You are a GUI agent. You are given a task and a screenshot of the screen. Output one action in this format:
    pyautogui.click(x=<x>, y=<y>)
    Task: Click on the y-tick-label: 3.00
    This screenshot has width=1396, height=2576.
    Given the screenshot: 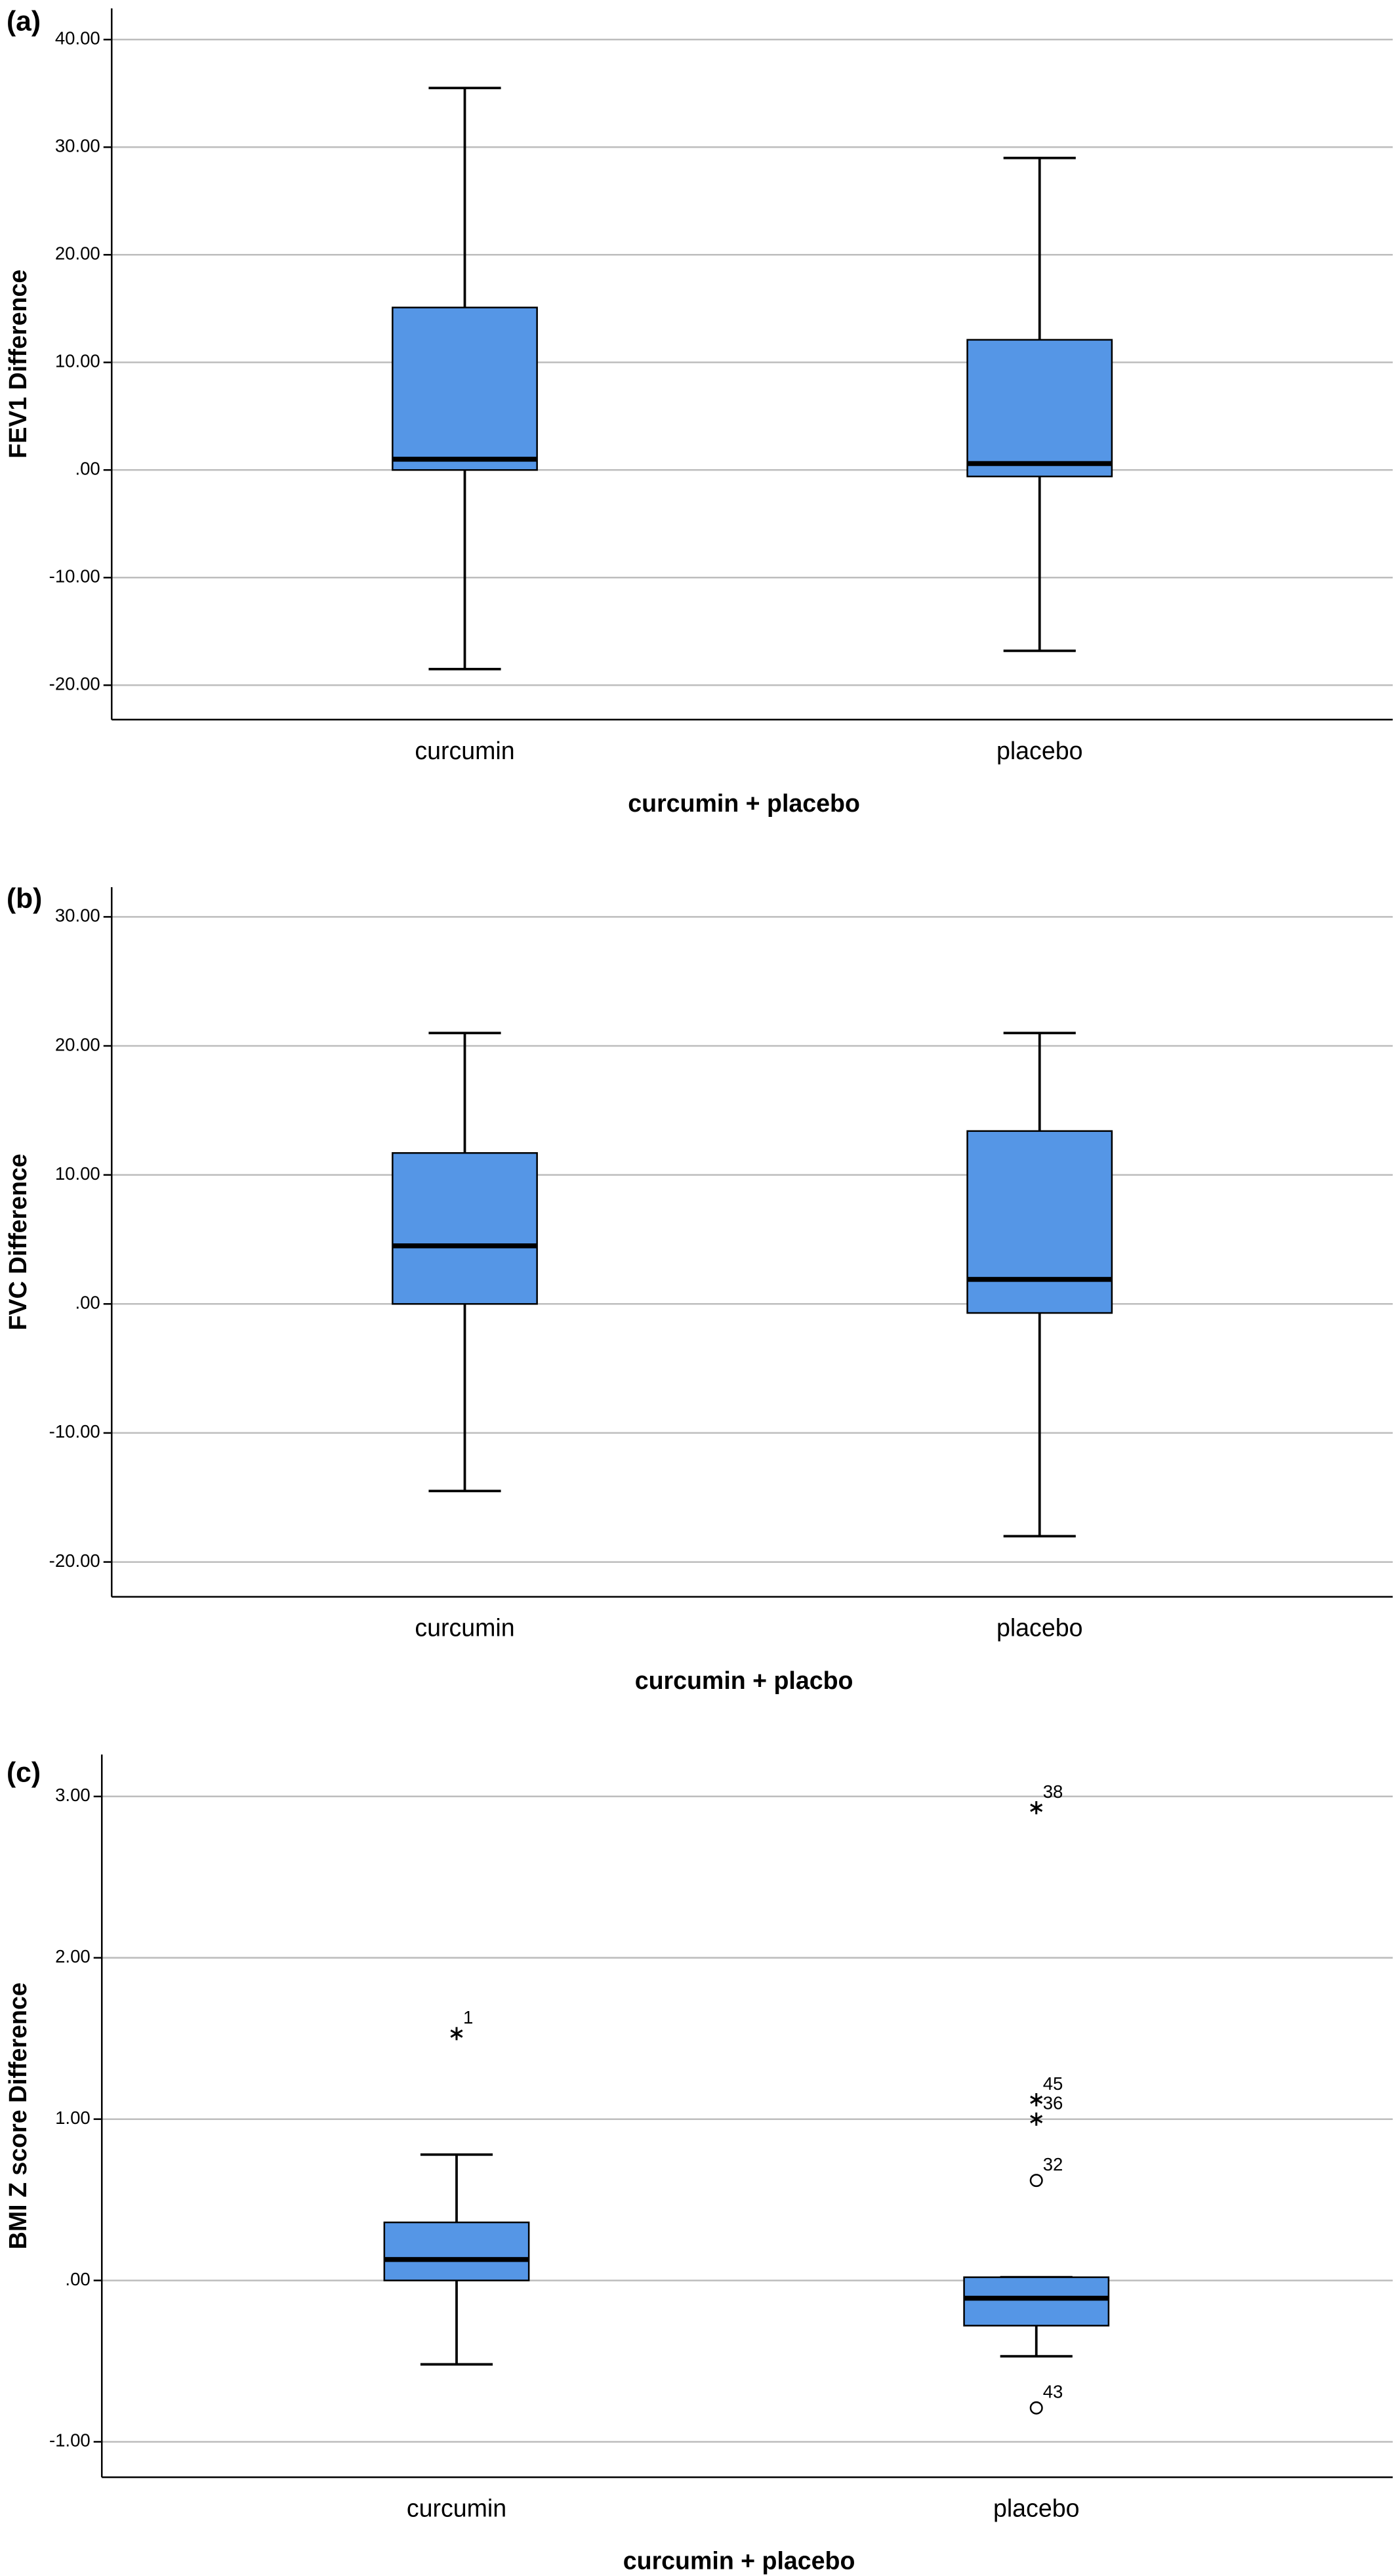 What is the action you would take?
    pyautogui.click(x=73, y=1795)
    